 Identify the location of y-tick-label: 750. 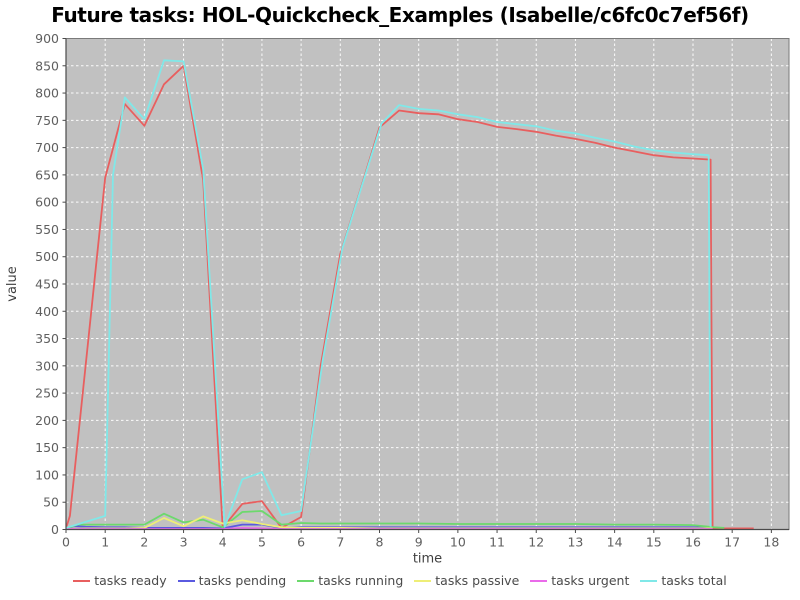
(47, 120).